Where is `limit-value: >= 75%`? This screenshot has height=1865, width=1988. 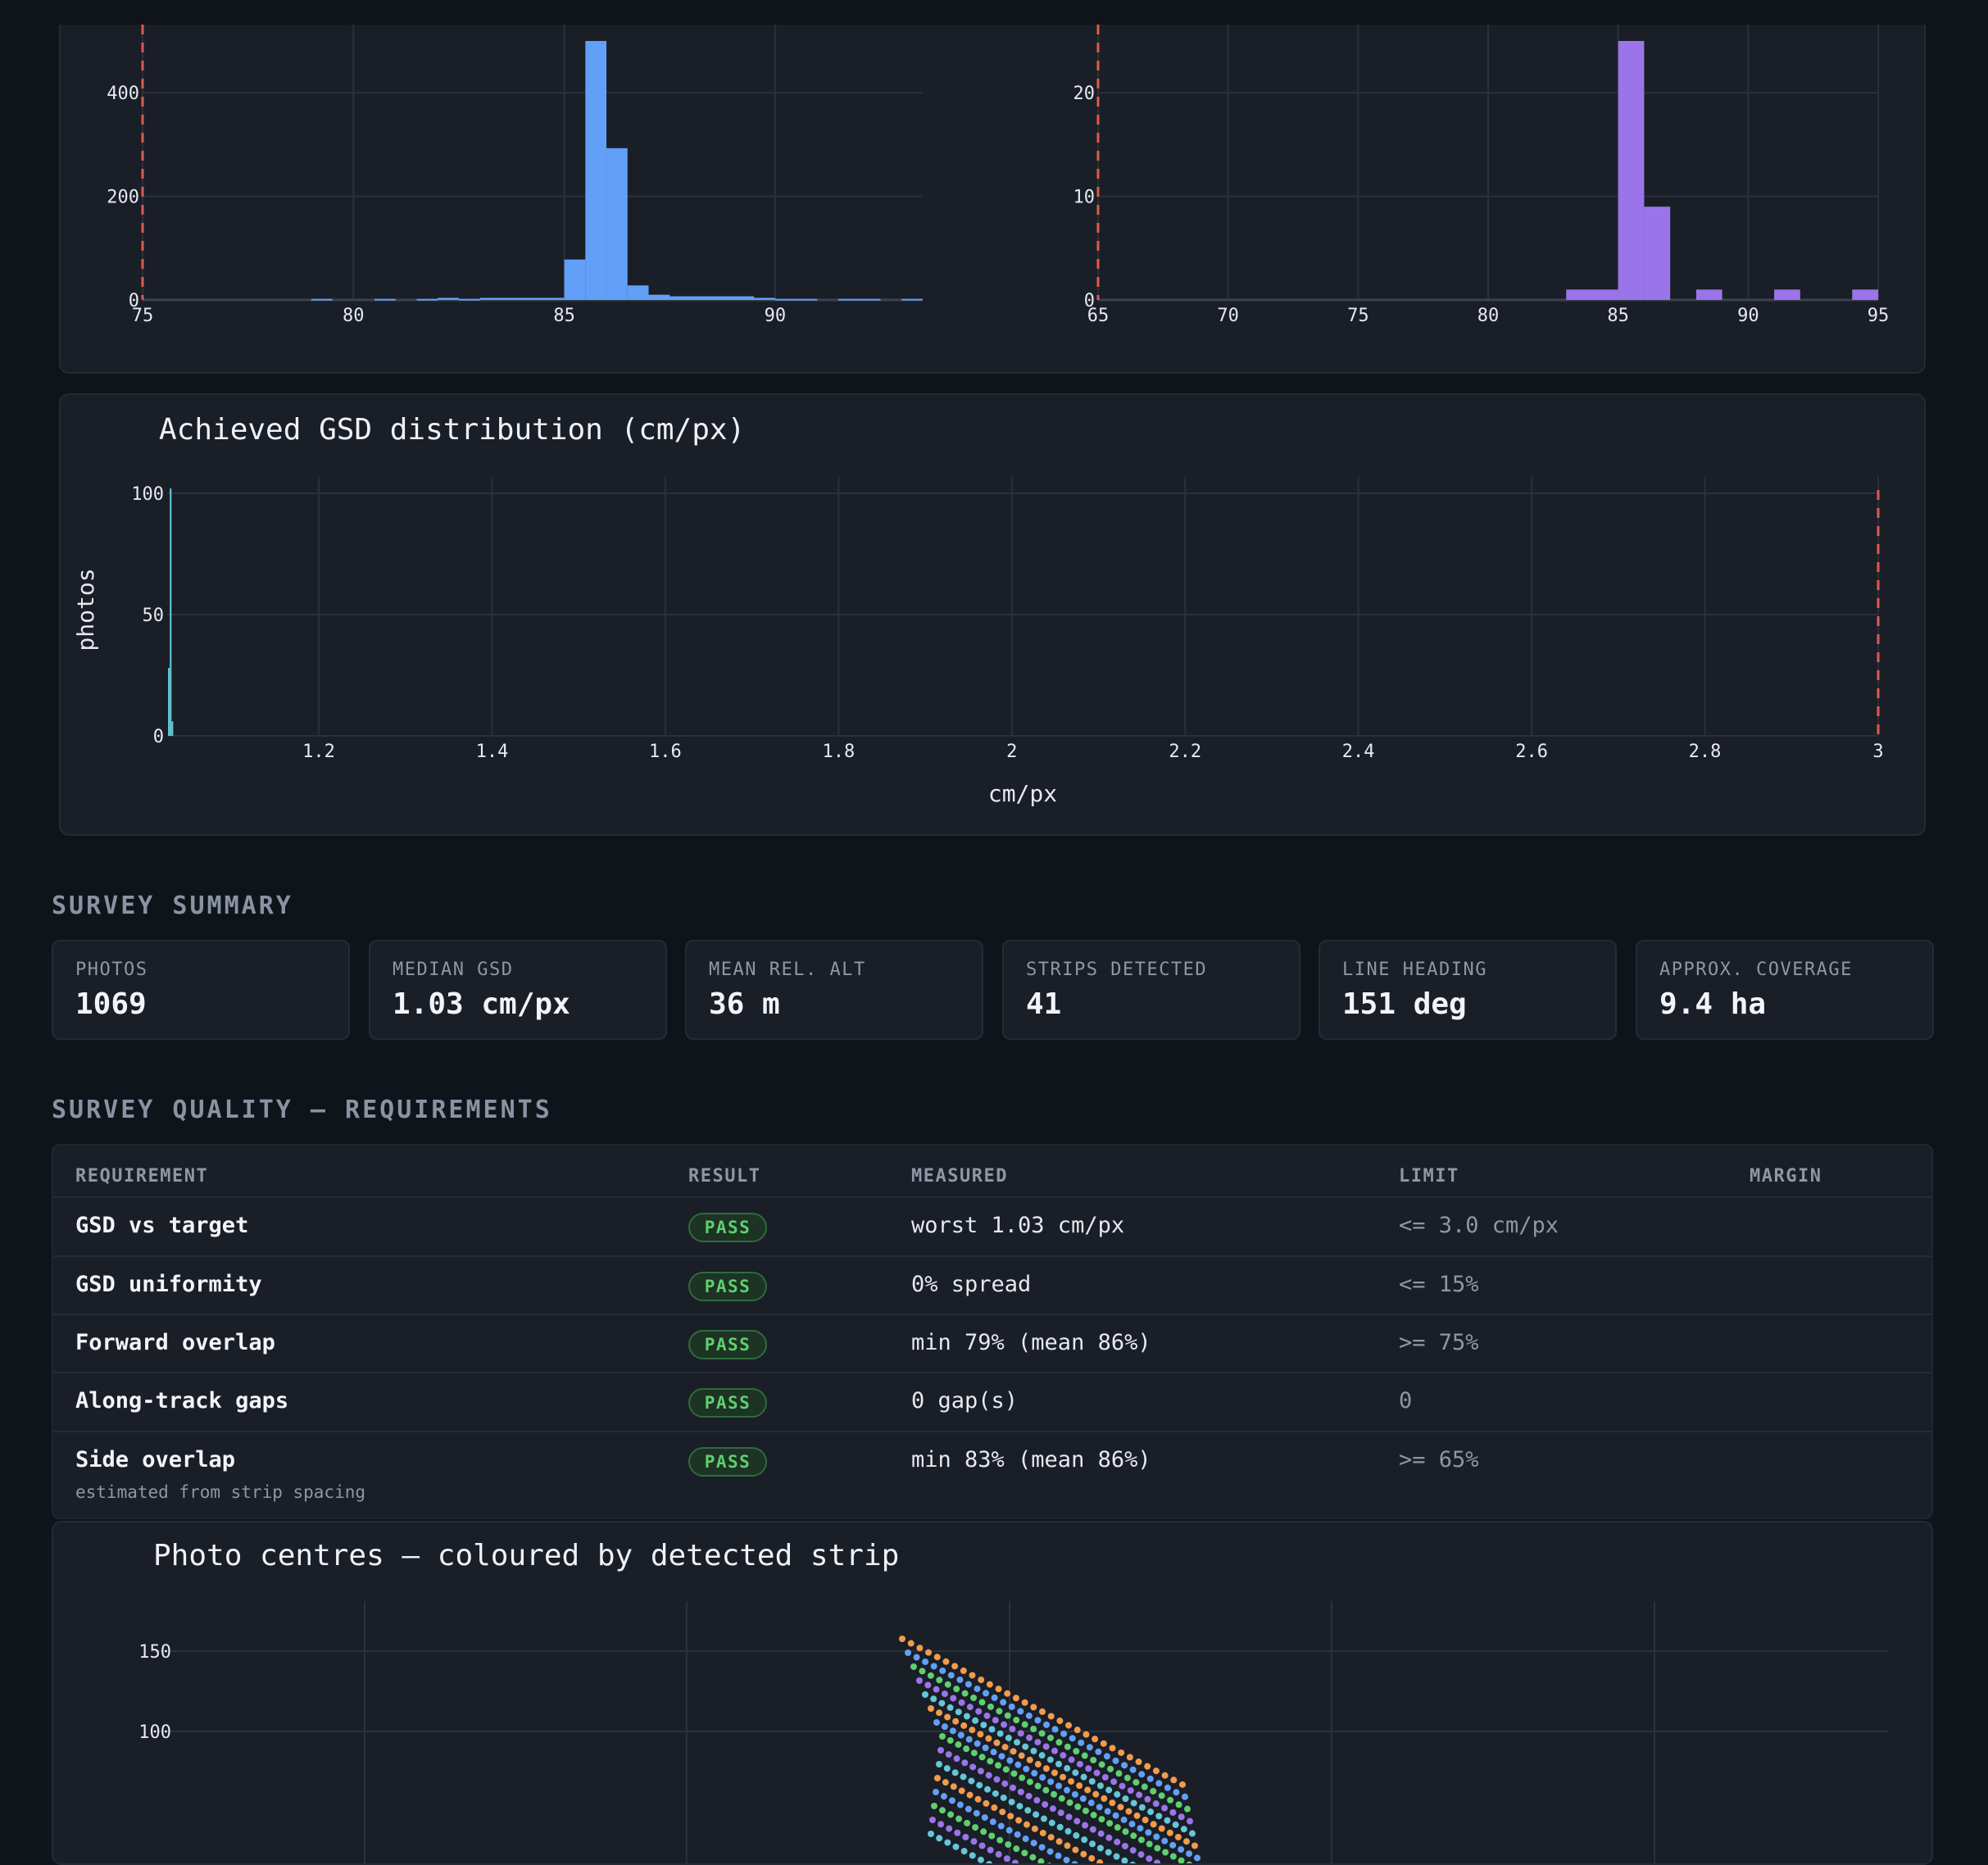 limit-value: >= 75% is located at coordinates (1439, 1342).